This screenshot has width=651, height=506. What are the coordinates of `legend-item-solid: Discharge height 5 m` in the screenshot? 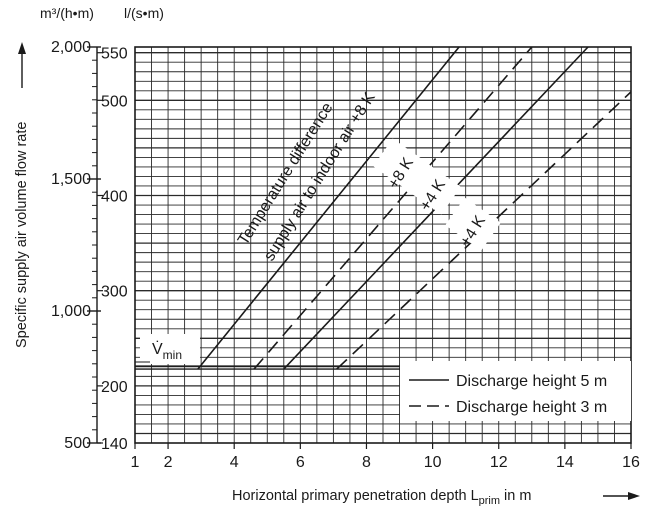 It's located at (508, 381).